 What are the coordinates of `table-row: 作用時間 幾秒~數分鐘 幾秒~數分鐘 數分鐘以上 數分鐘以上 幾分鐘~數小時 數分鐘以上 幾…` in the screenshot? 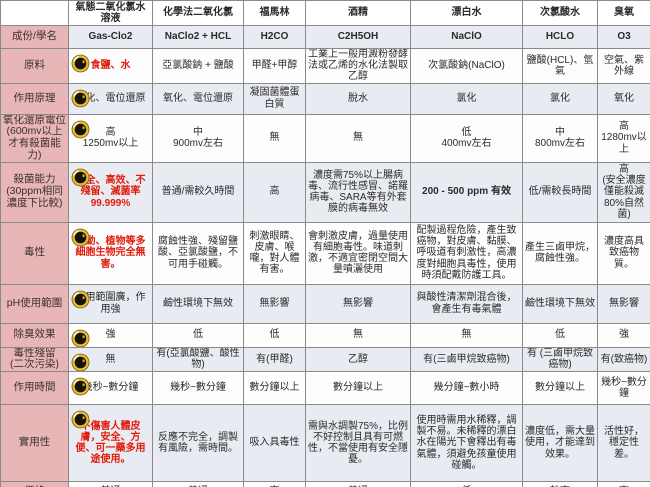 It's located at (325, 388).